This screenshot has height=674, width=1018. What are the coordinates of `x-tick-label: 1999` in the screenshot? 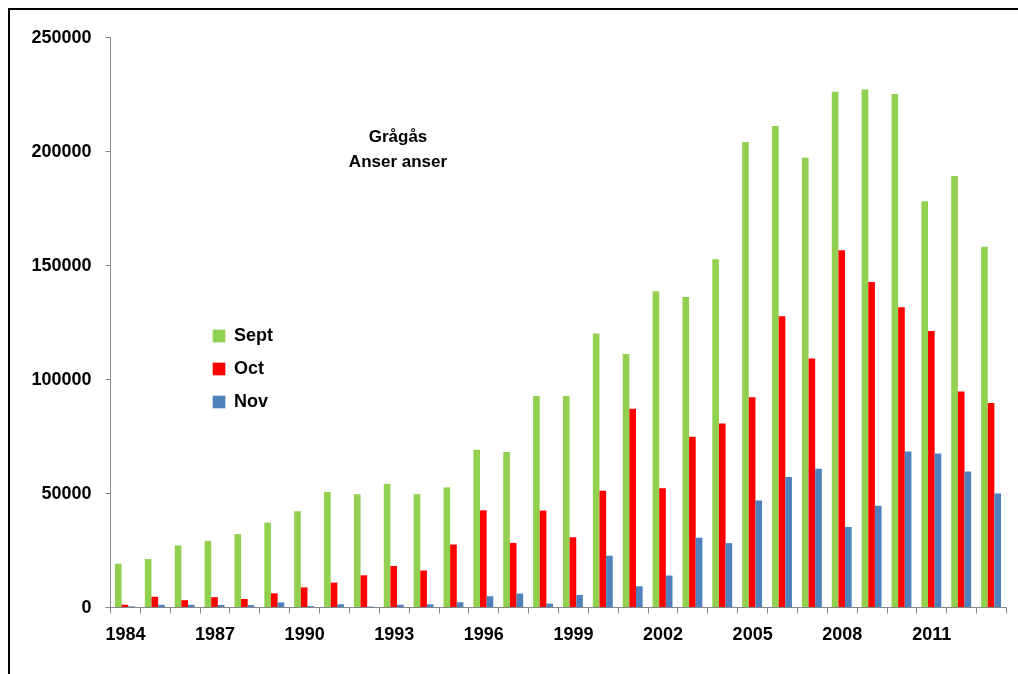 It's located at (573, 633).